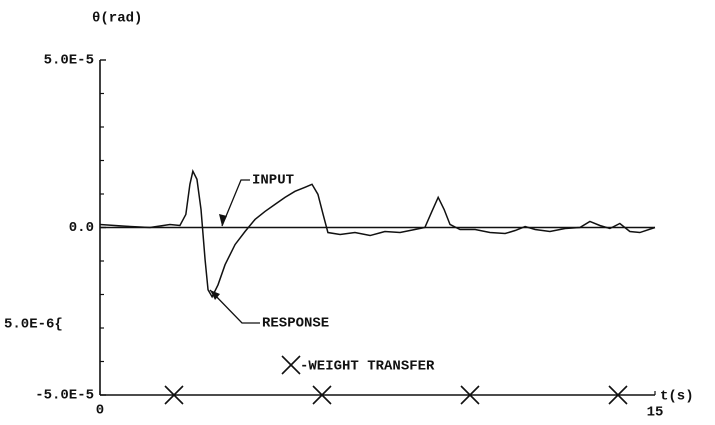 This screenshot has height=425, width=715. I want to click on y-axis-label: θ(rad), so click(117, 19).